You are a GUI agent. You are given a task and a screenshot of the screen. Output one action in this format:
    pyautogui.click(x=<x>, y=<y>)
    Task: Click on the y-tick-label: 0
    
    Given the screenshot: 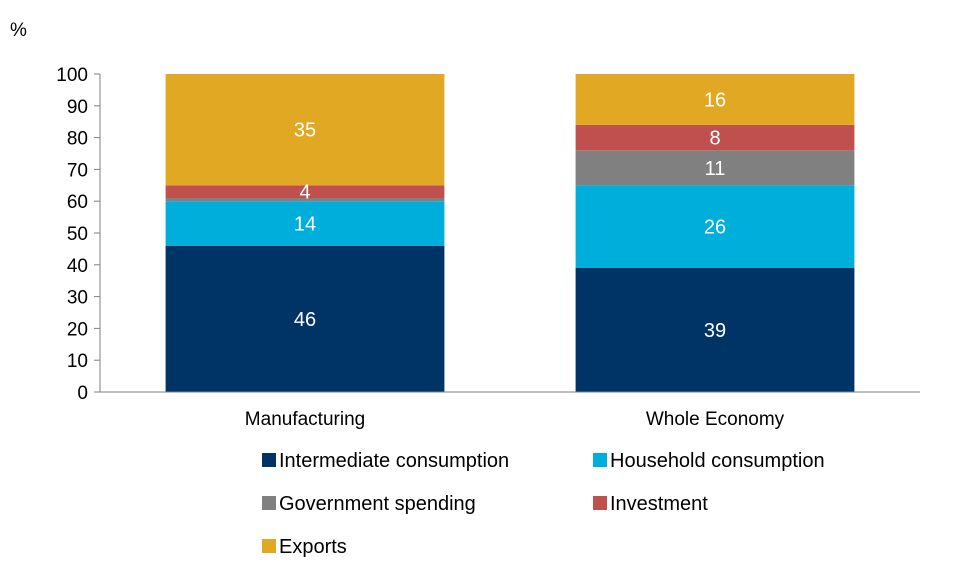 What is the action you would take?
    pyautogui.click(x=82, y=393)
    